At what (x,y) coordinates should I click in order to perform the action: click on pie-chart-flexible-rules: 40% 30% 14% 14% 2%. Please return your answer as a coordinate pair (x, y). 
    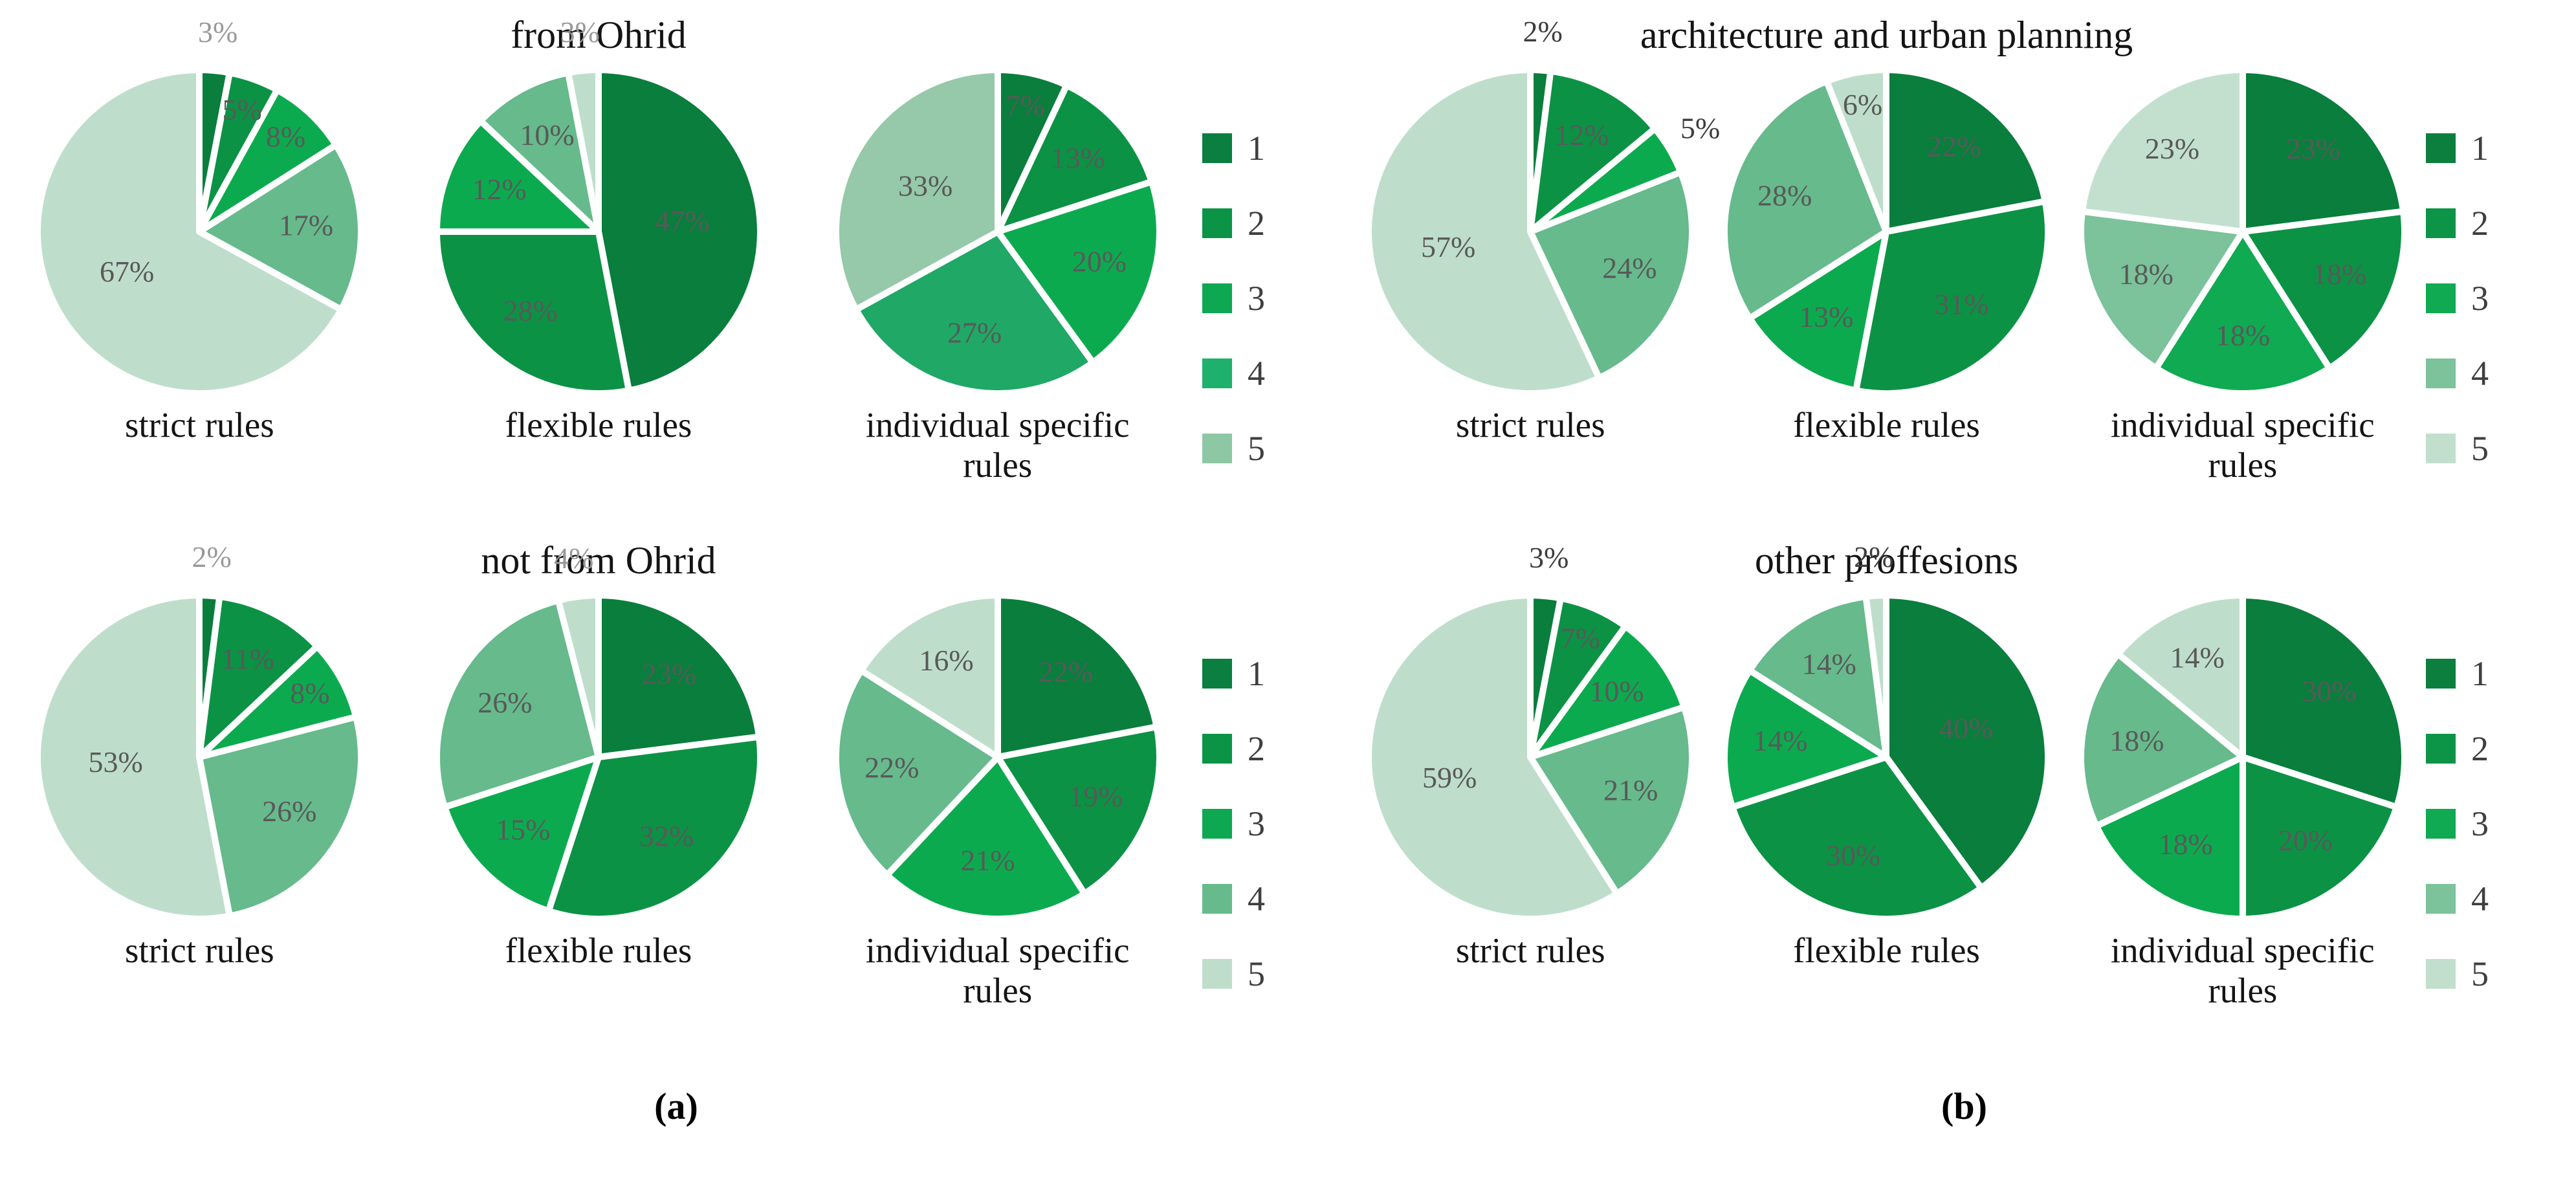
    Looking at the image, I should click on (1886, 731).